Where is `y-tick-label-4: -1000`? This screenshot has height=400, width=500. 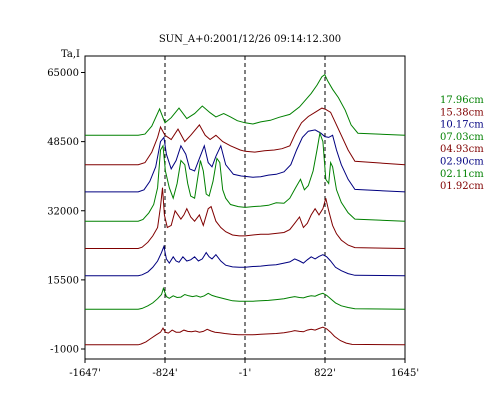 y-tick-label-4: -1000 is located at coordinates (64, 350).